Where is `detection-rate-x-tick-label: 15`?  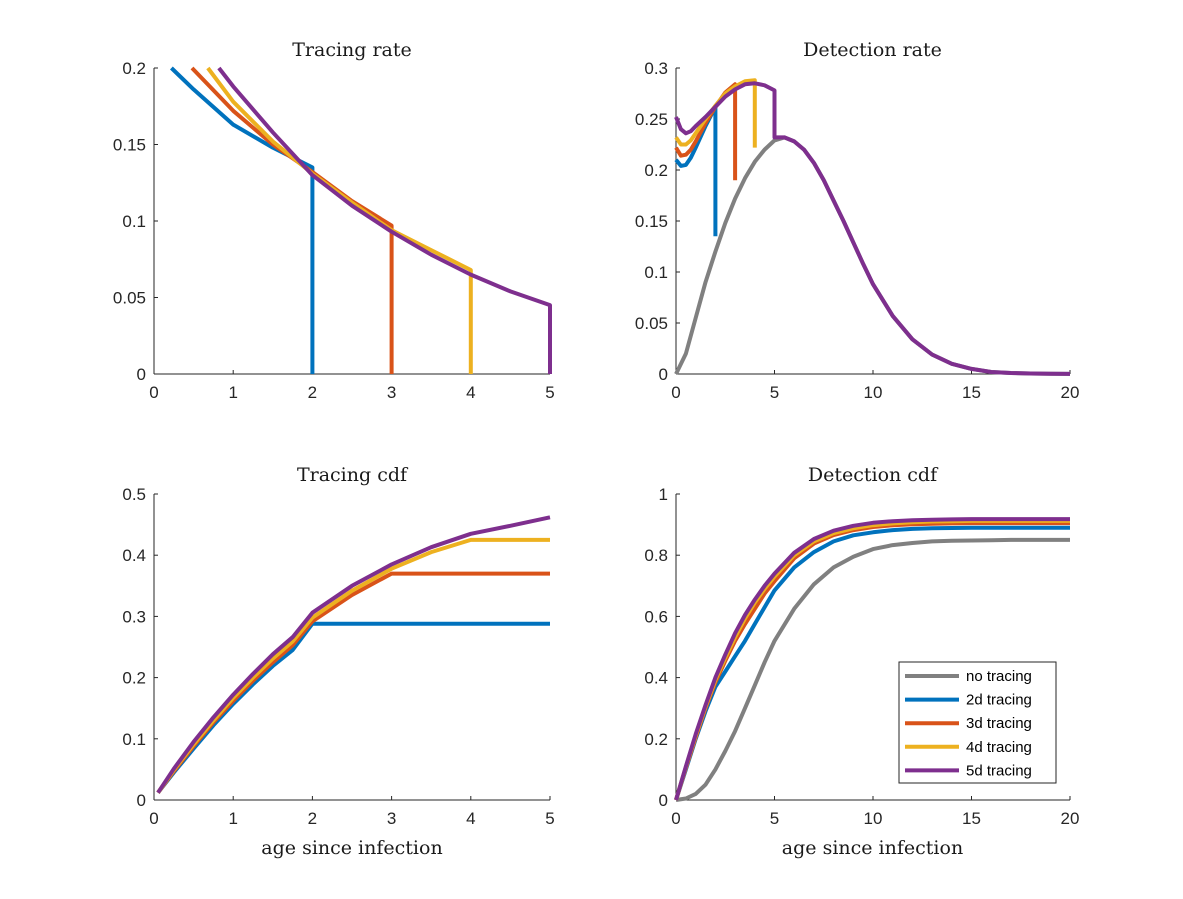
detection-rate-x-tick-label: 15 is located at coordinates (971, 392).